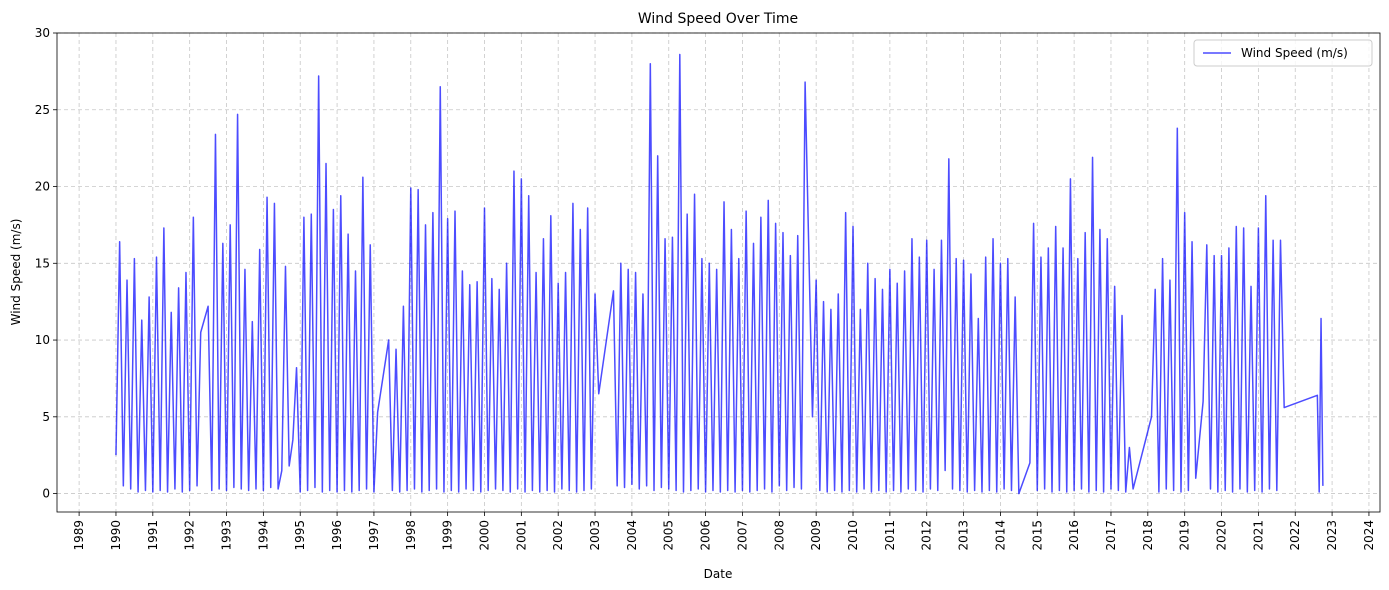 The width and height of the screenshot is (1389, 590). I want to click on x-tick-label: 2000, so click(484, 535).